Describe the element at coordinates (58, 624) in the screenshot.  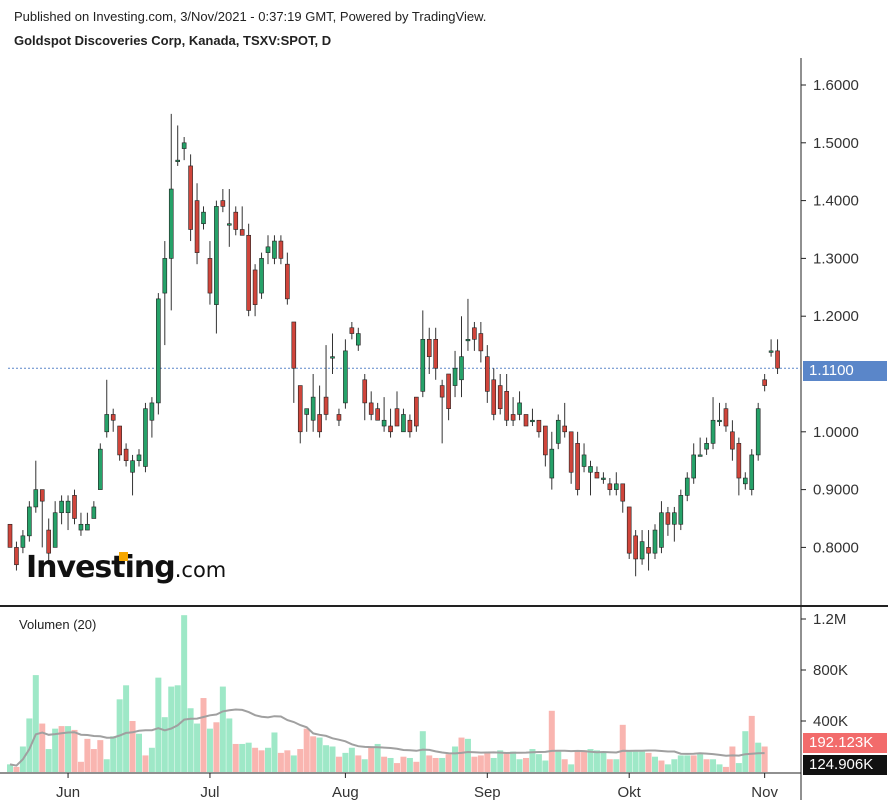
I see `volume-pane-title: Volumen (20)` at that location.